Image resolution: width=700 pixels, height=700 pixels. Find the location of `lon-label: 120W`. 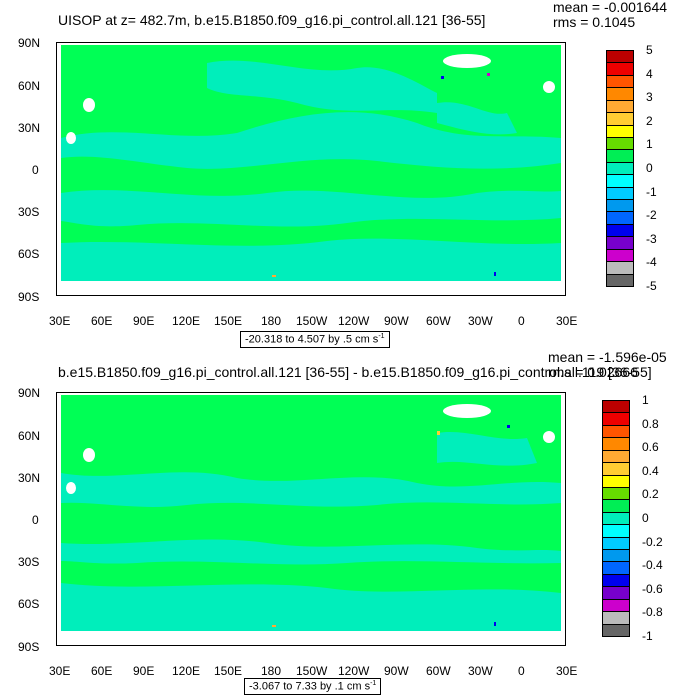

lon-label: 120W is located at coordinates (354, 321).